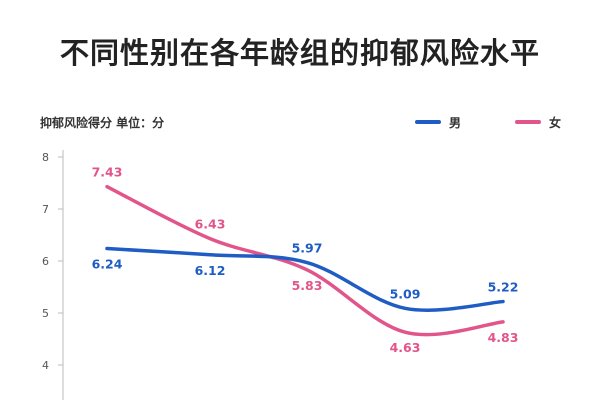 The height and width of the screenshot is (400, 600). I want to click on data-label-male: 6.12, so click(210, 270).